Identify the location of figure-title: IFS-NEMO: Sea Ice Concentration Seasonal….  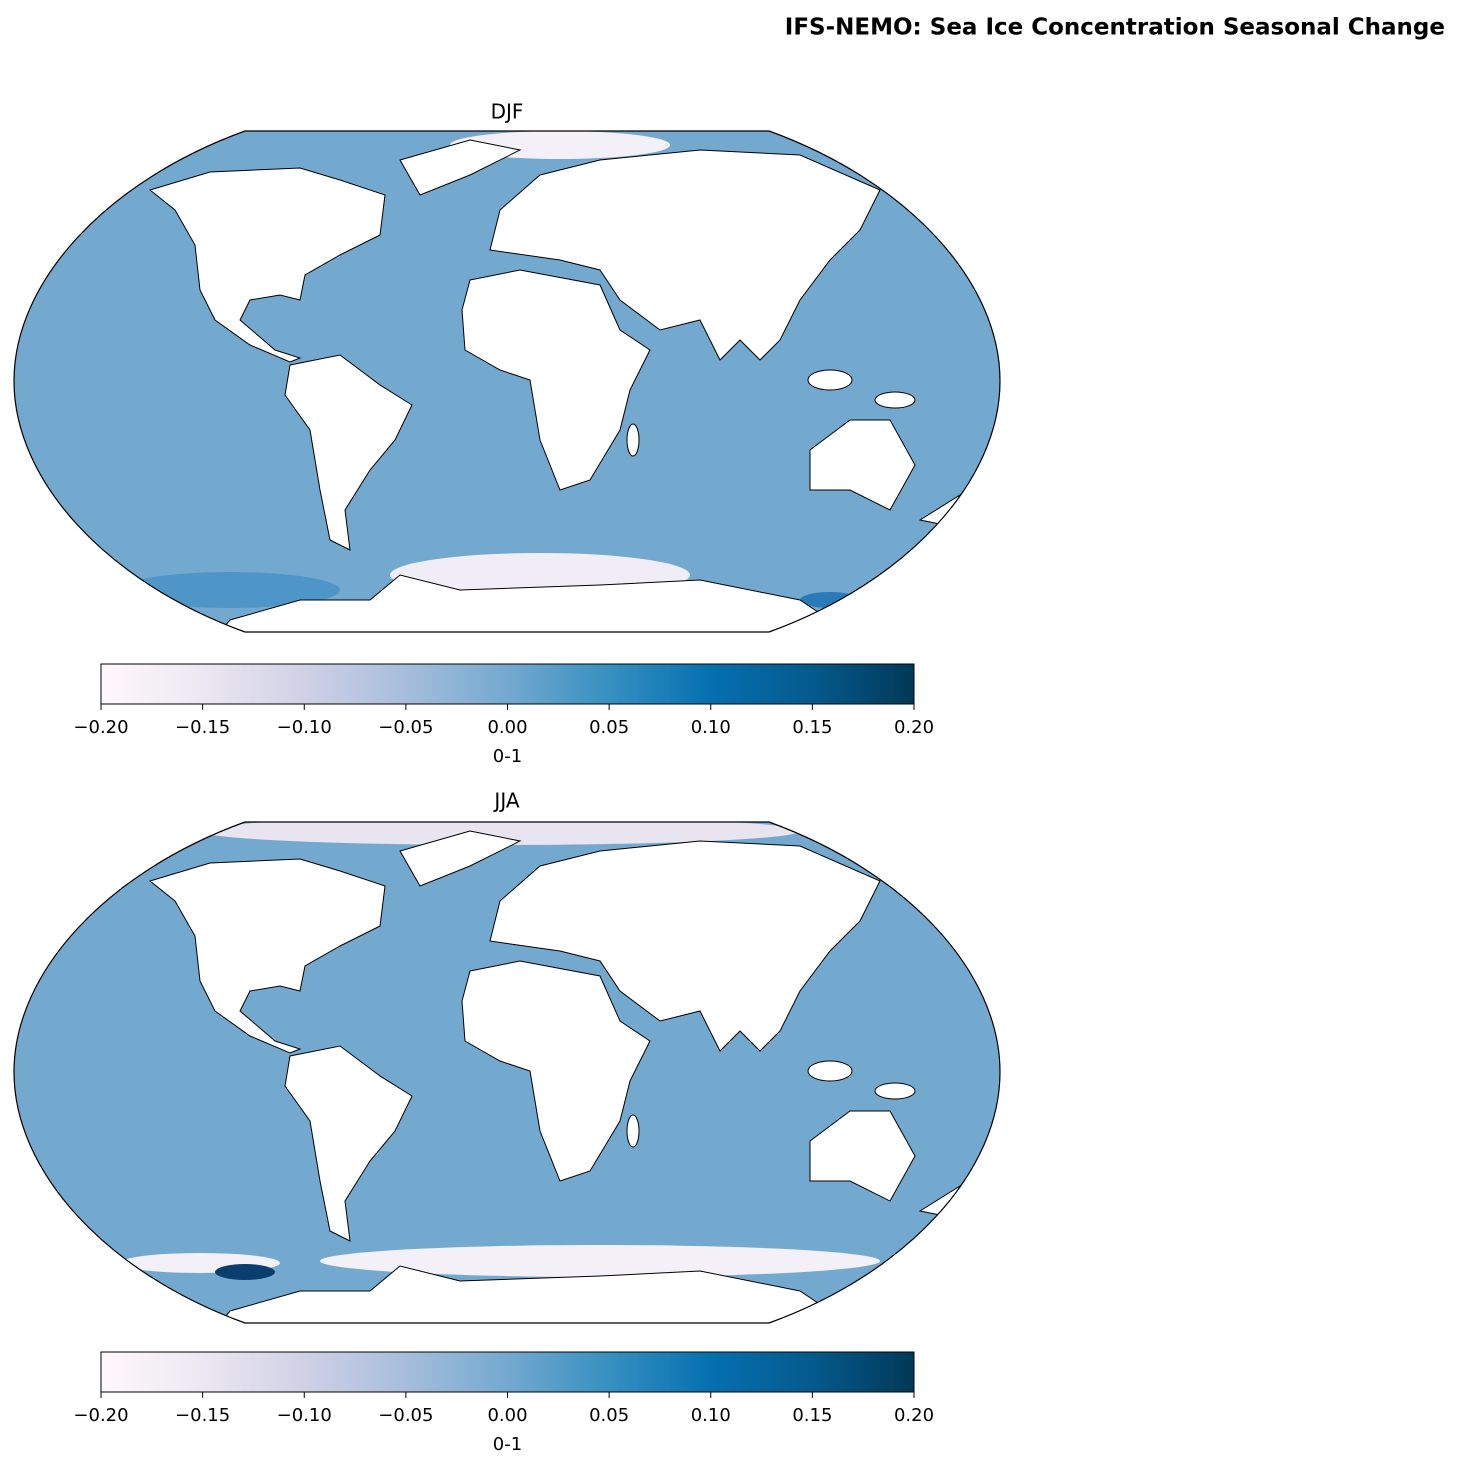
(1115, 28).